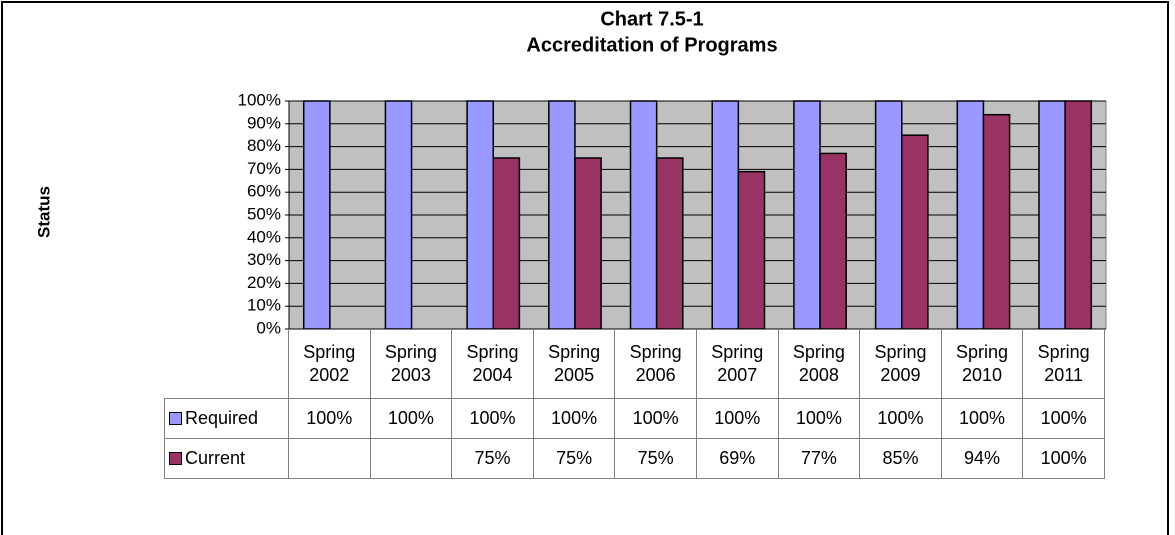 This screenshot has width=1175, height=535. What do you see at coordinates (259, 99) in the screenshot?
I see `y-tick-label: 100%` at bounding box center [259, 99].